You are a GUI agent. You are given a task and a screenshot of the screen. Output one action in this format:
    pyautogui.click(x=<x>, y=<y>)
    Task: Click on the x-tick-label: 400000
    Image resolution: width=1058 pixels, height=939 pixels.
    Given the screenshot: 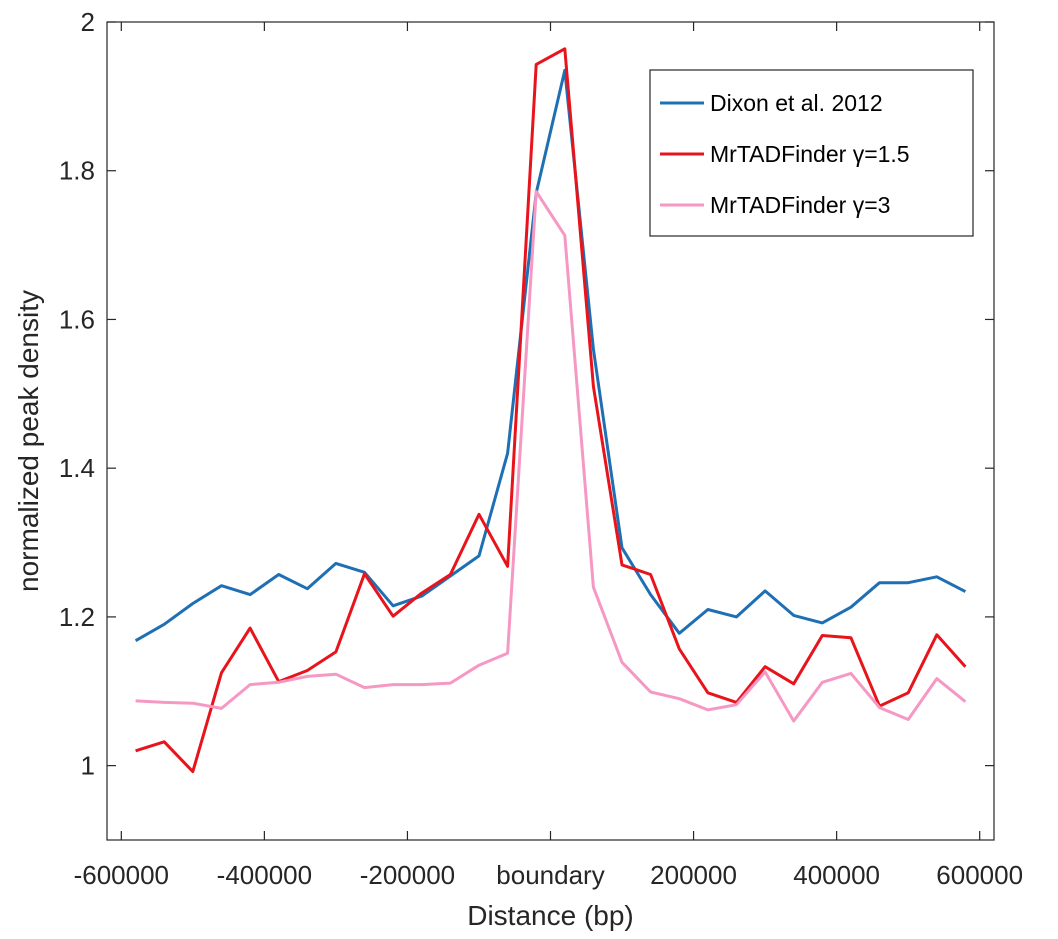 What is the action you would take?
    pyautogui.click(x=836, y=875)
    